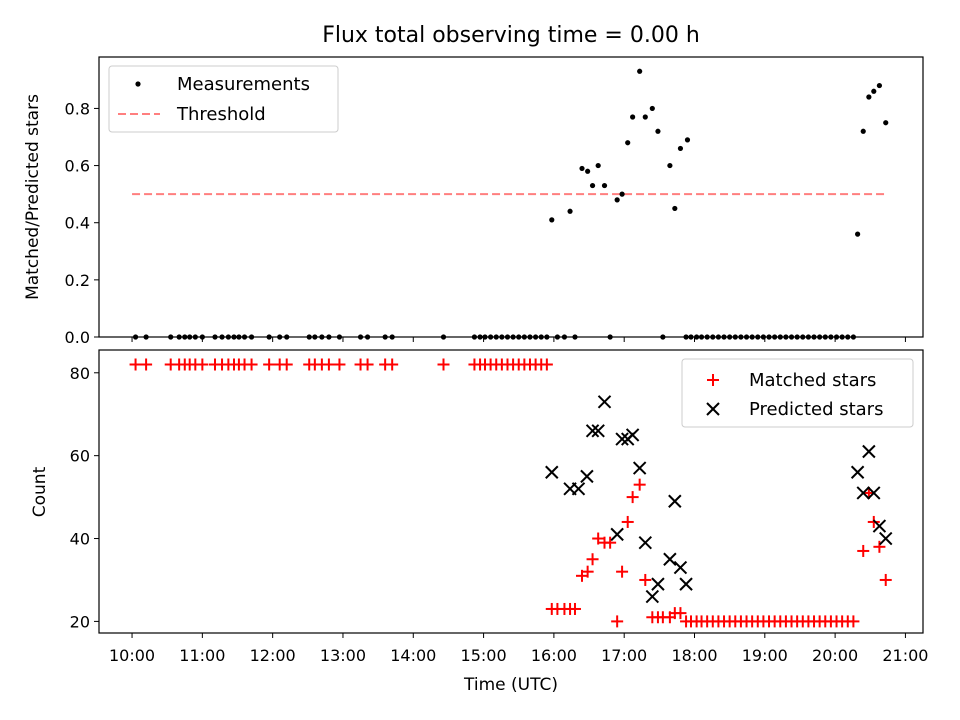 This screenshot has width=960, height=720. What do you see at coordinates (273, 655) in the screenshot?
I see `x-tick-label: 12:00` at bounding box center [273, 655].